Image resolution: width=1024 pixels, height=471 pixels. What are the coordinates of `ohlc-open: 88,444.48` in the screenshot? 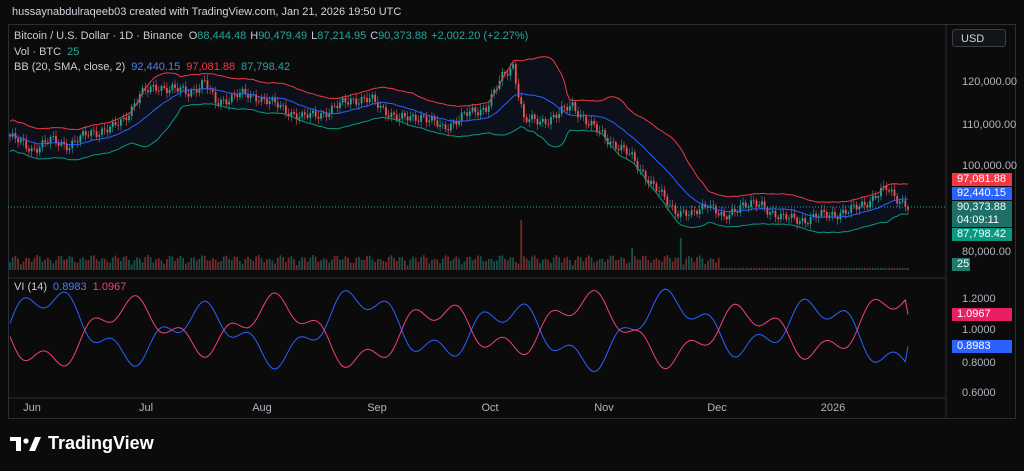 It's located at (222, 36).